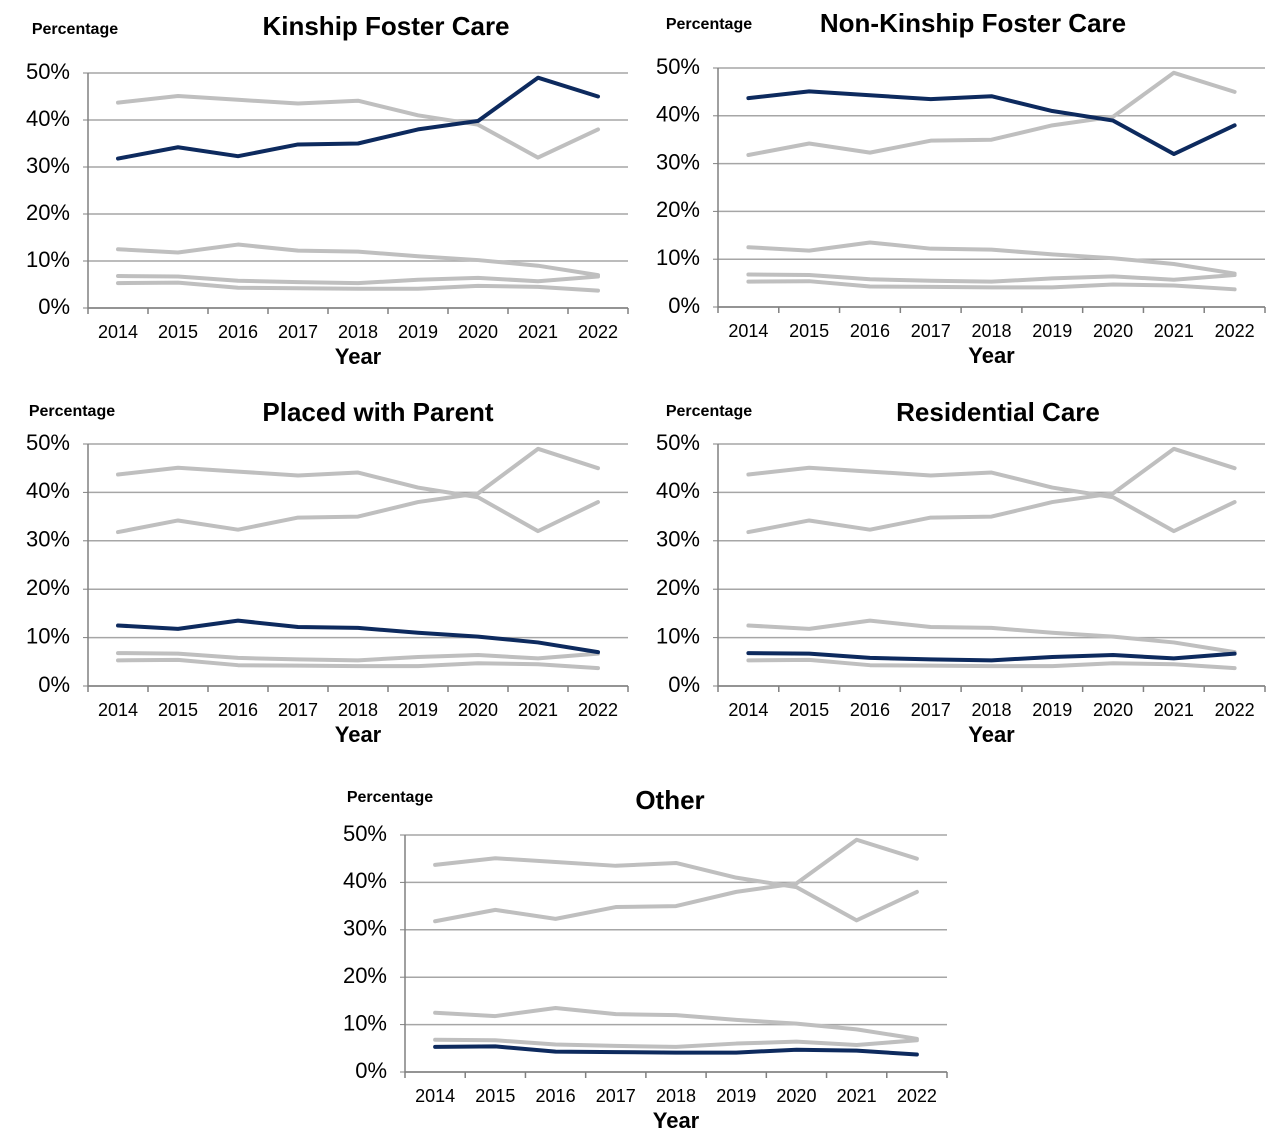 This screenshot has height=1143, width=1268. Describe the element at coordinates (378, 412) in the screenshot. I see `chart-title: Placed with Parent` at that location.